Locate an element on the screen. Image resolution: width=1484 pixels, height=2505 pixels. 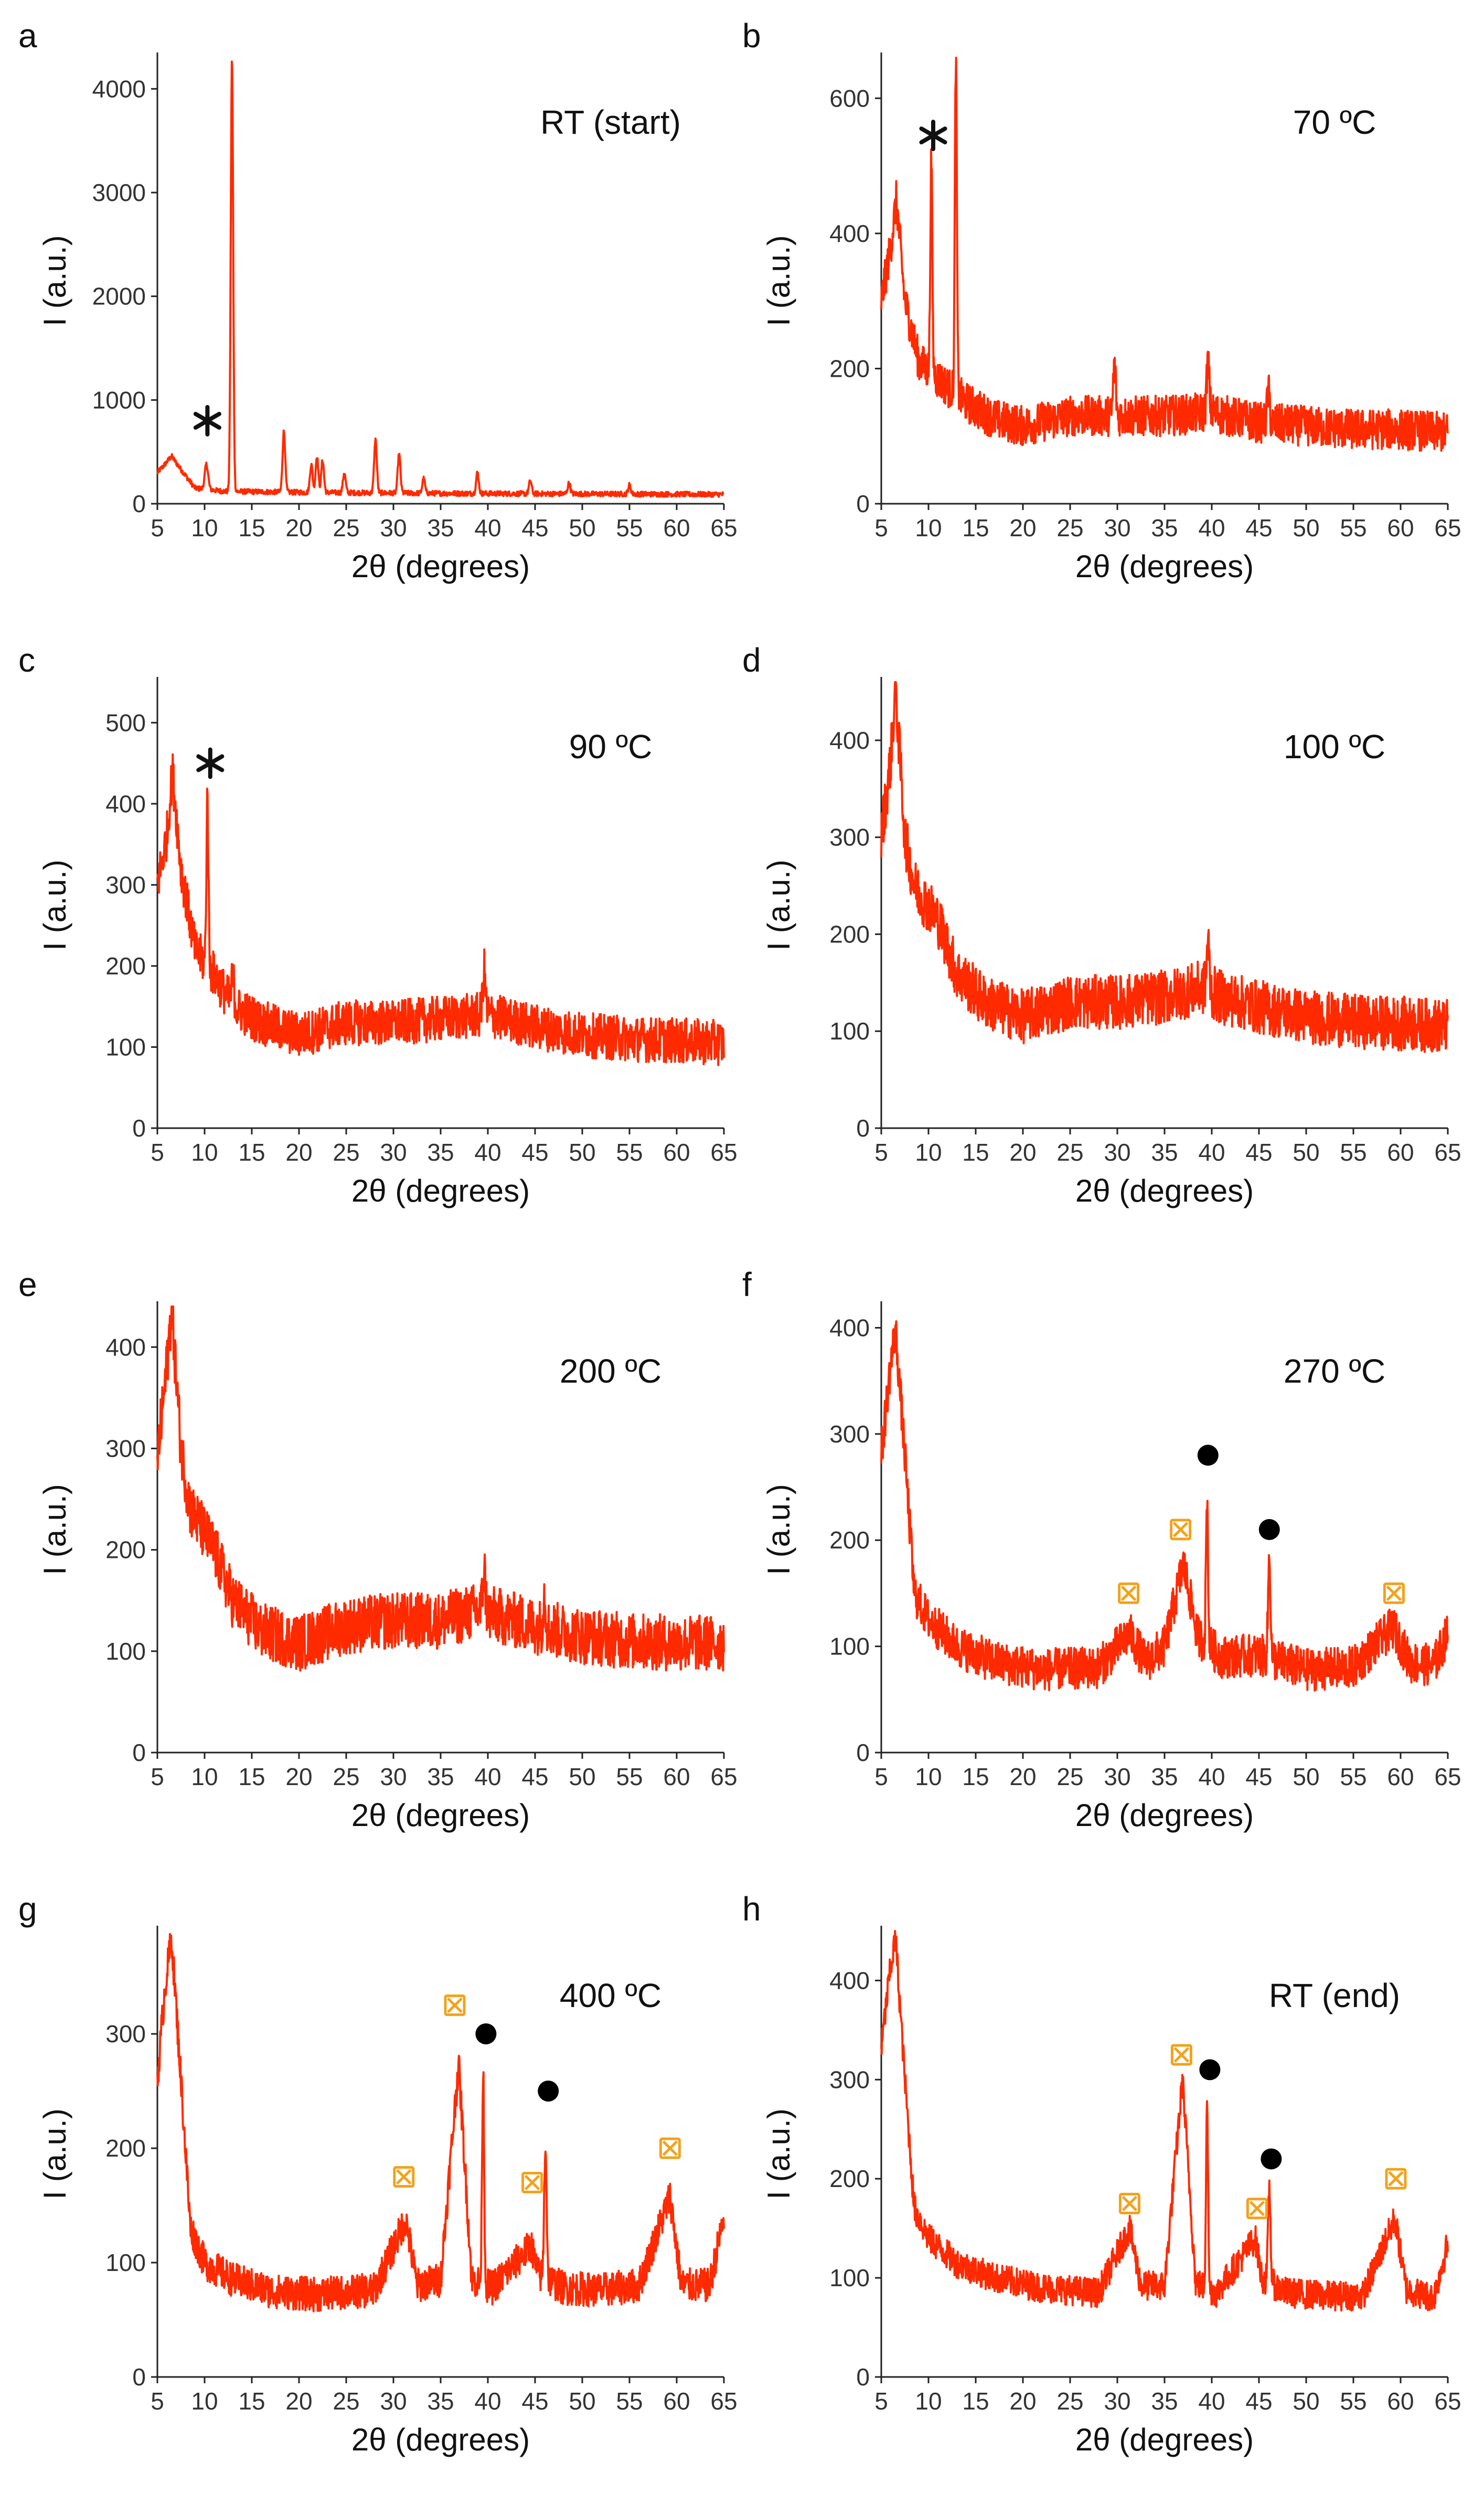
y-tick-label: 3000 is located at coordinates (119, 192).